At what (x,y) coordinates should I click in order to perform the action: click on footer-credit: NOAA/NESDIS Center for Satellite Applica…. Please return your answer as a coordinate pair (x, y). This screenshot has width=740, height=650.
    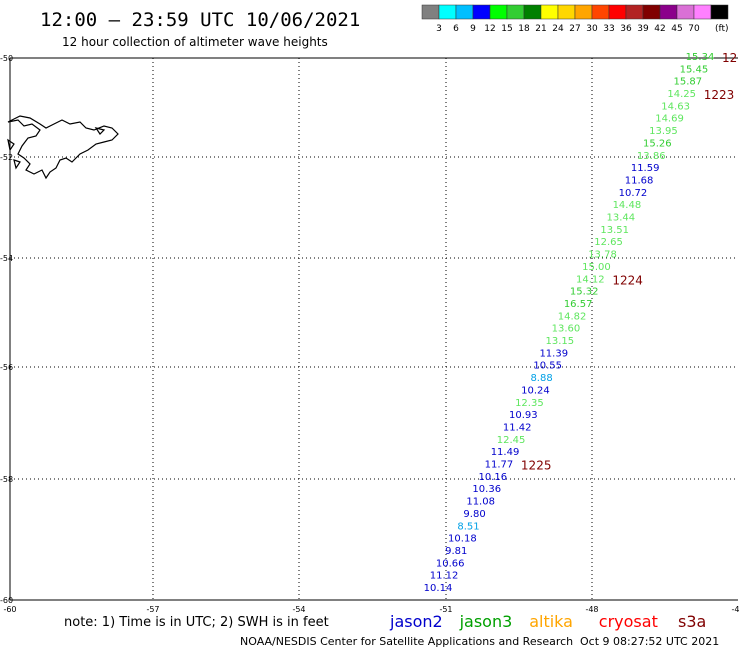
    Looking at the image, I should click on (406, 641).